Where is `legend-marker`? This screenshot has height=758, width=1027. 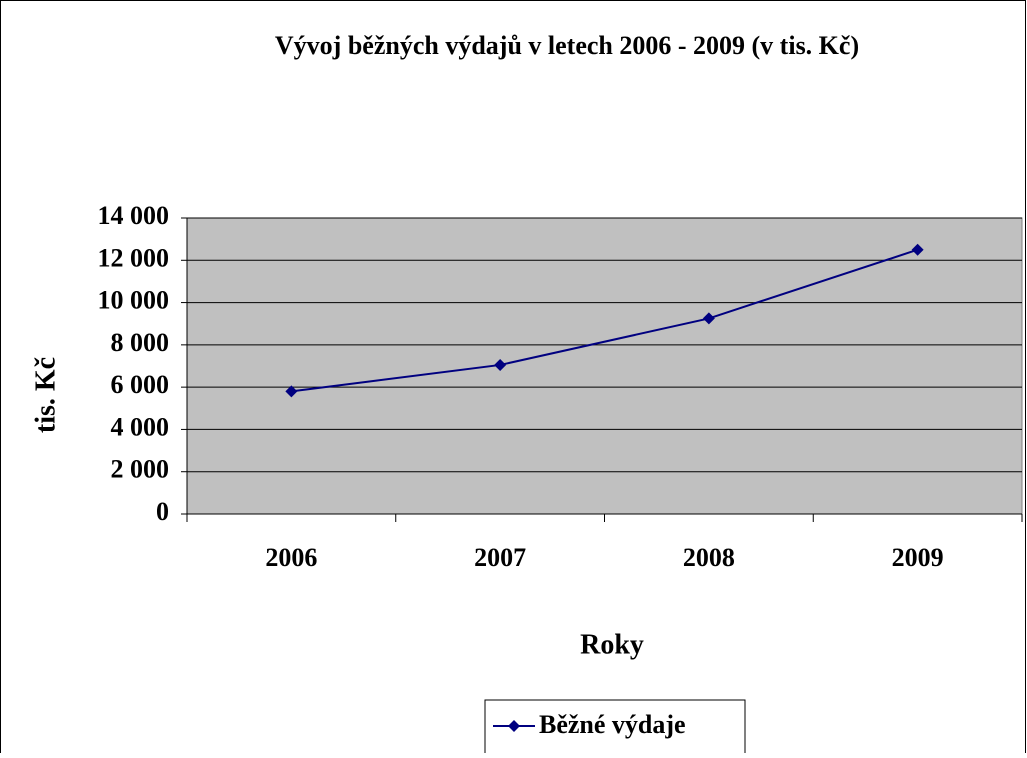 legend-marker is located at coordinates (514, 726).